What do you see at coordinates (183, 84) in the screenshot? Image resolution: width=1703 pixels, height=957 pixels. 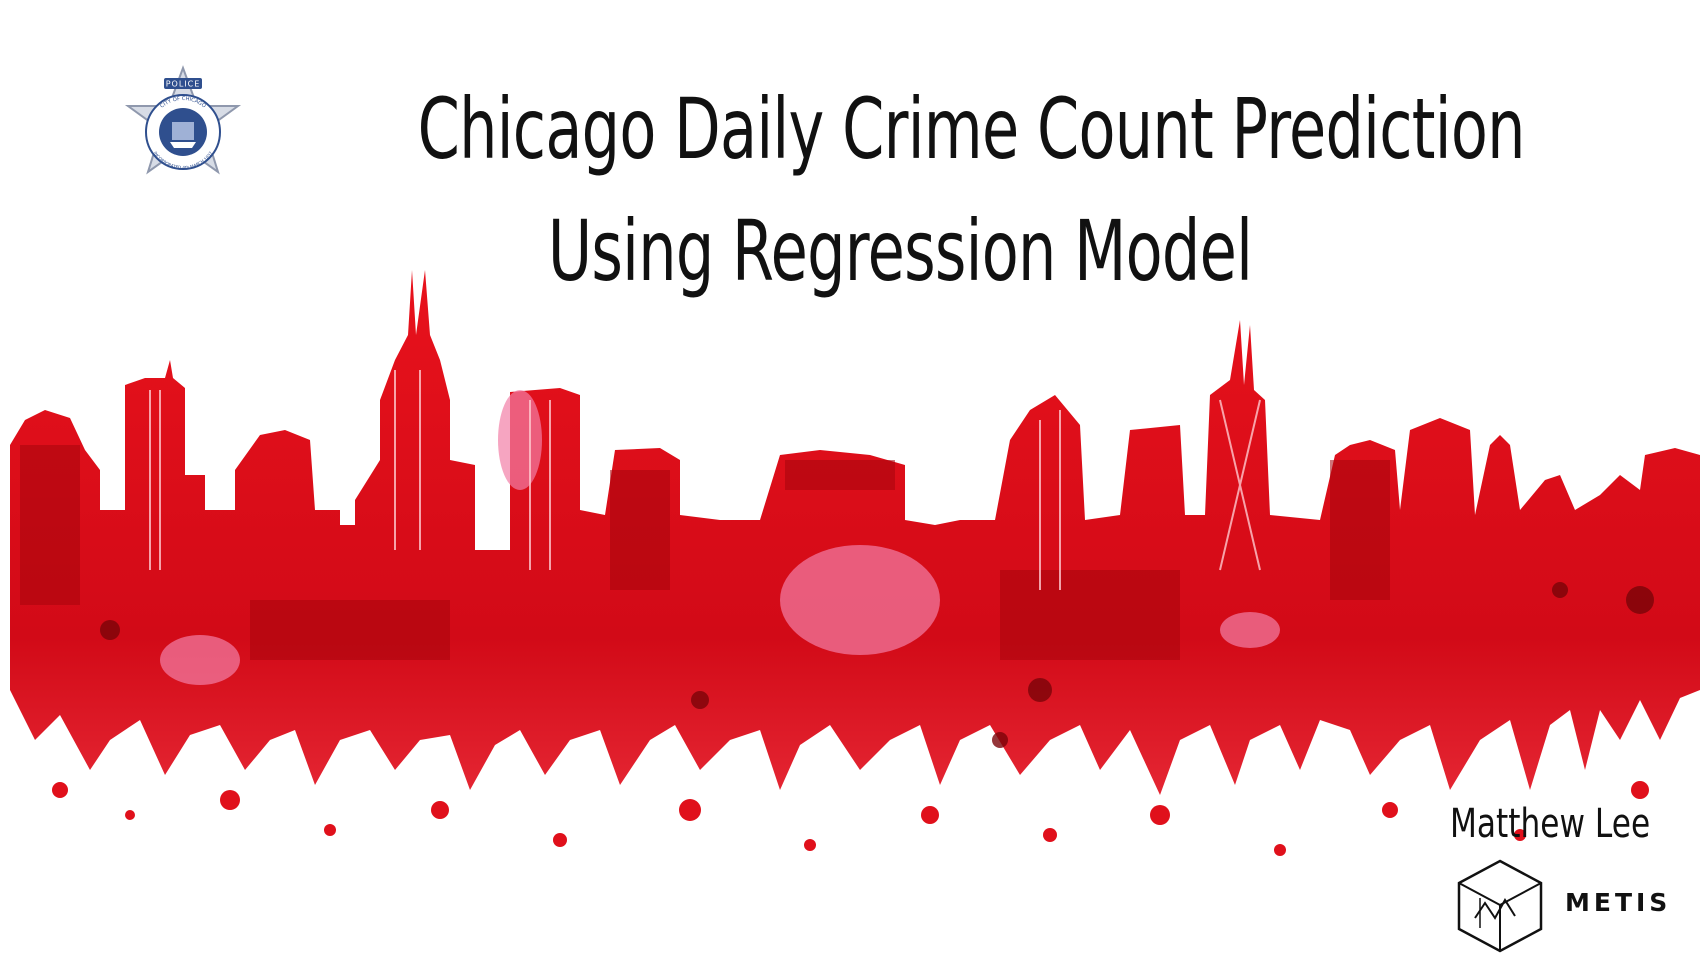 I see `badge-top-text: POLICE` at bounding box center [183, 84].